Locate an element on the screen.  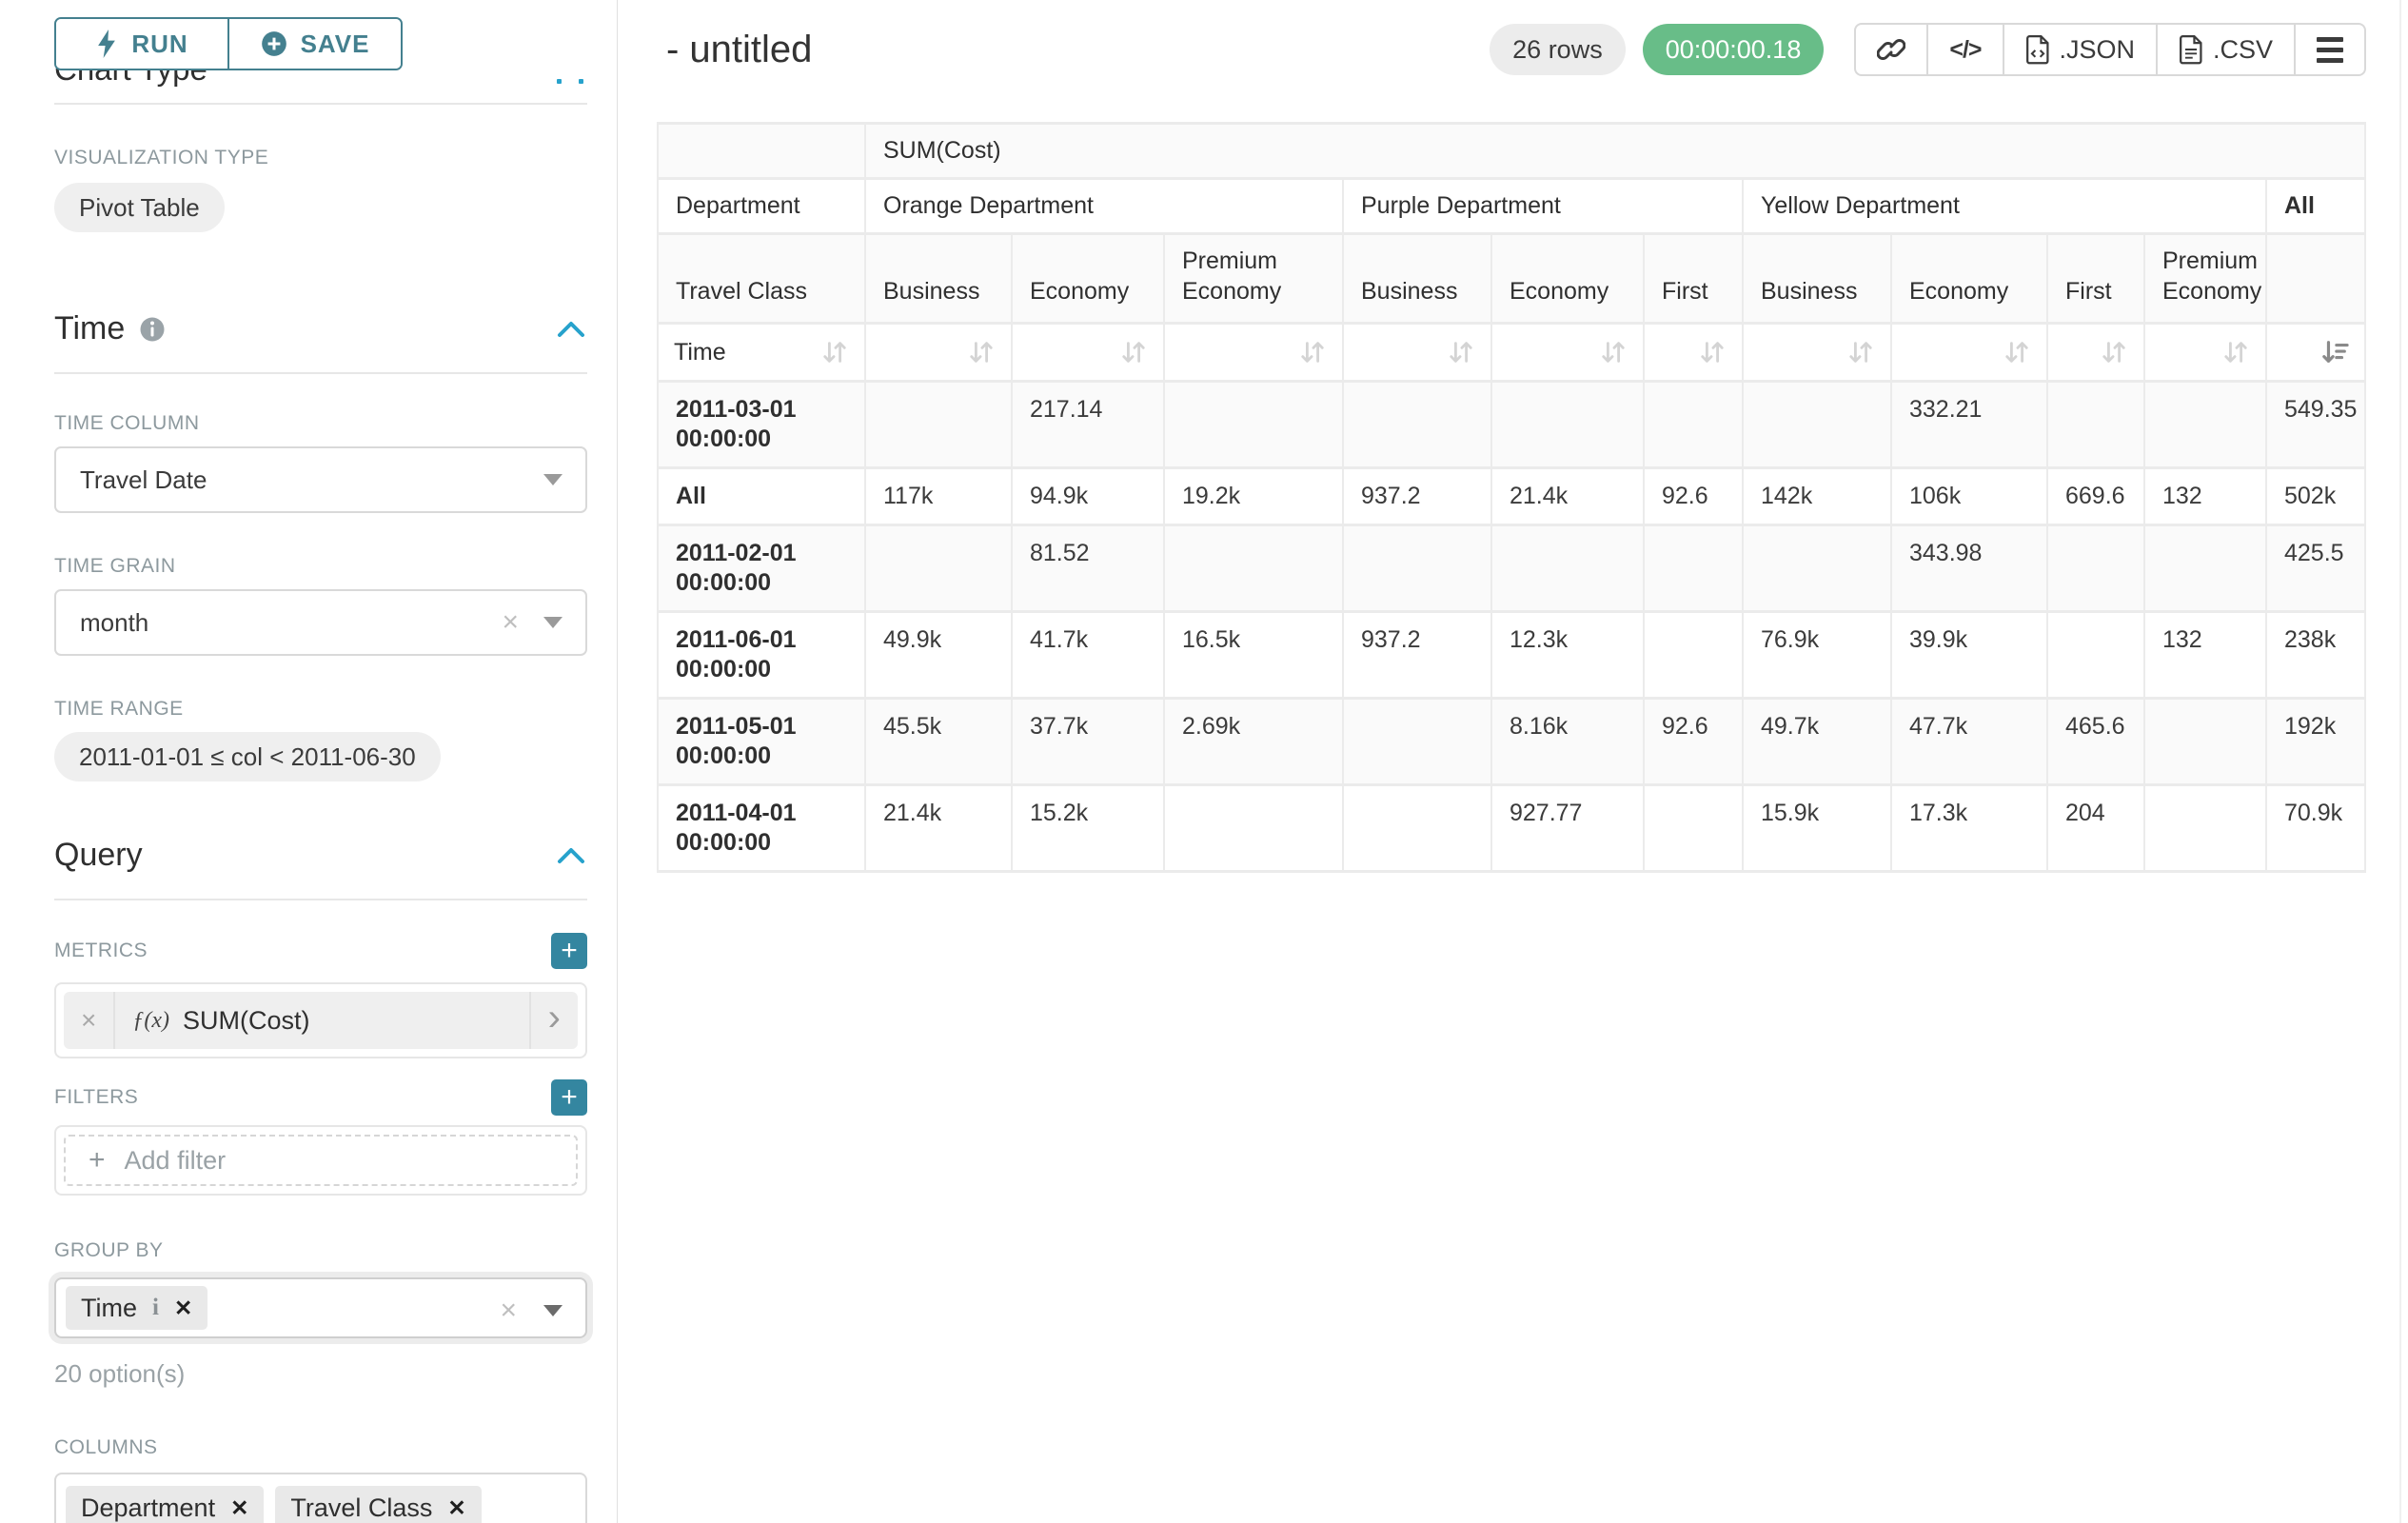
add-filter-button: + Add filter is located at coordinates (321, 1161).